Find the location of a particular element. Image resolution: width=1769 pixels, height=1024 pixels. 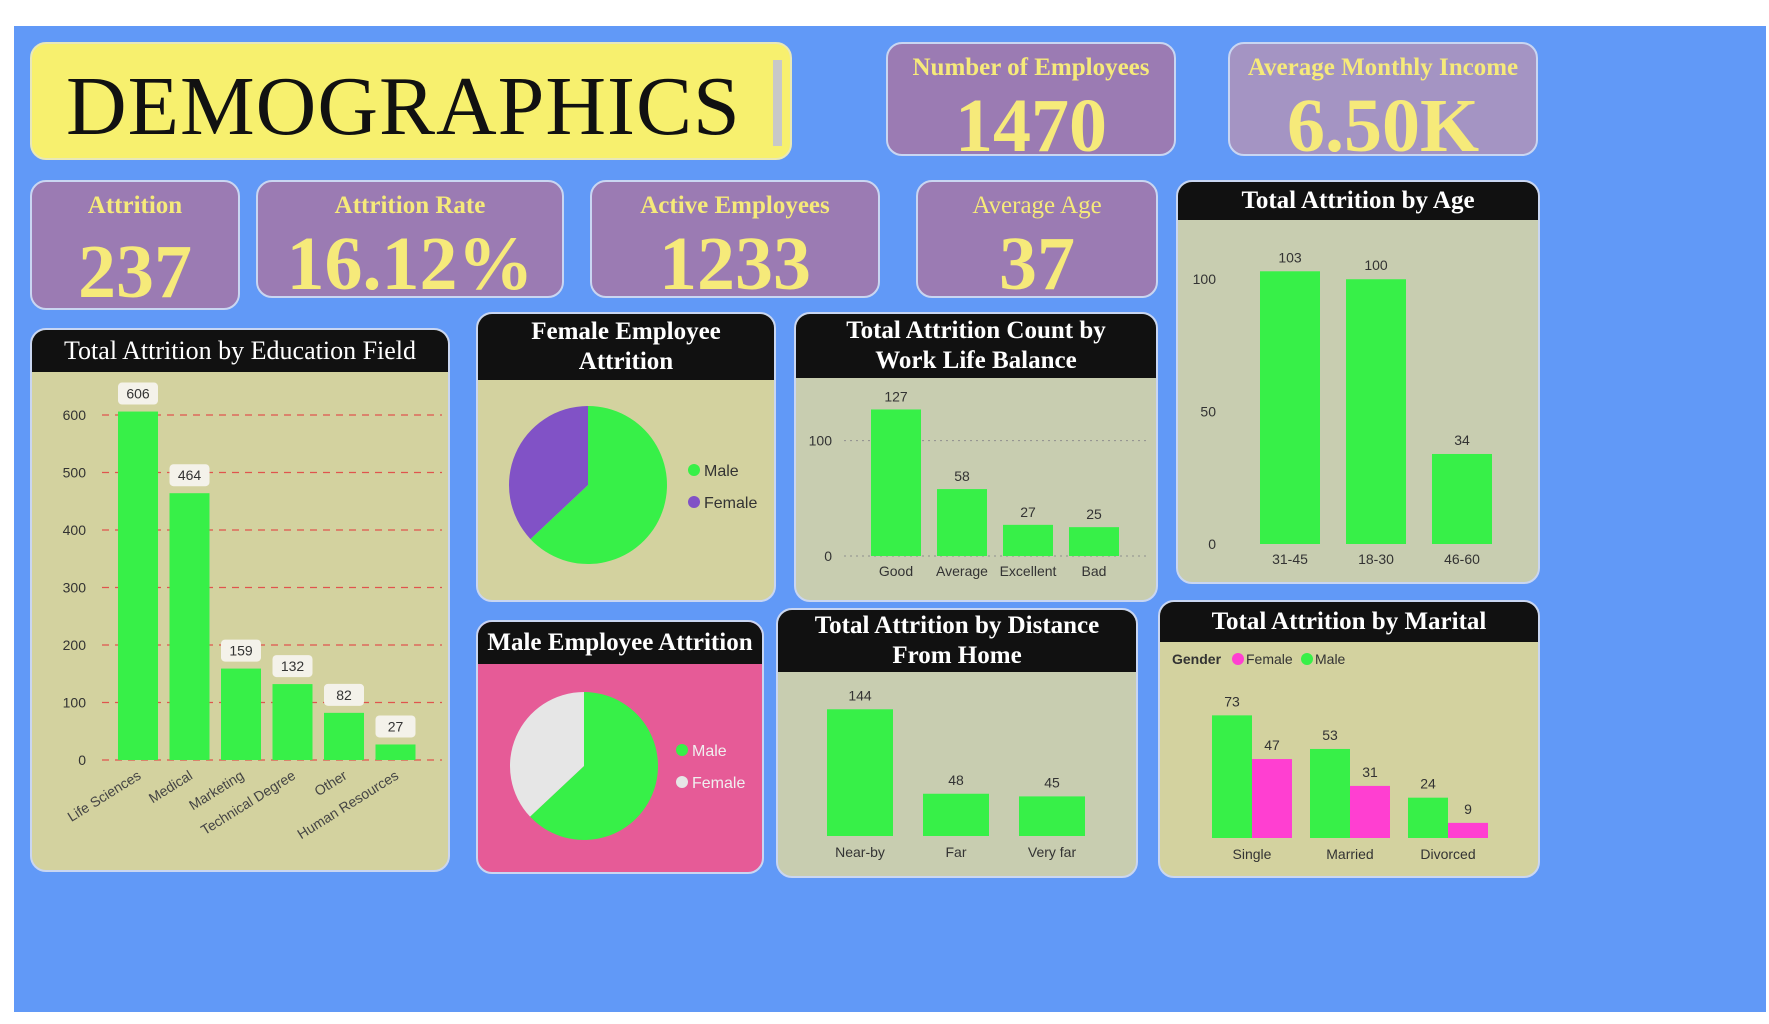

kpi-value: 6.50K is located at coordinates (1383, 120).